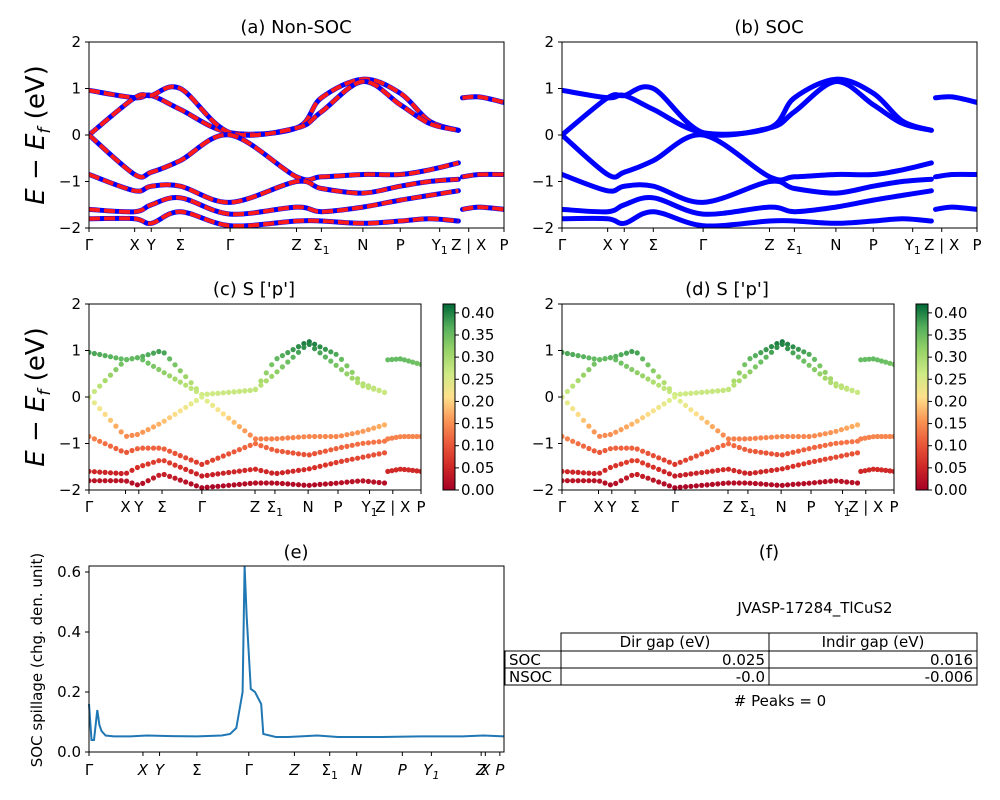  Describe the element at coordinates (814, 608) in the screenshot. I see `material-name: JVASP-17284_TlCuS2` at that location.